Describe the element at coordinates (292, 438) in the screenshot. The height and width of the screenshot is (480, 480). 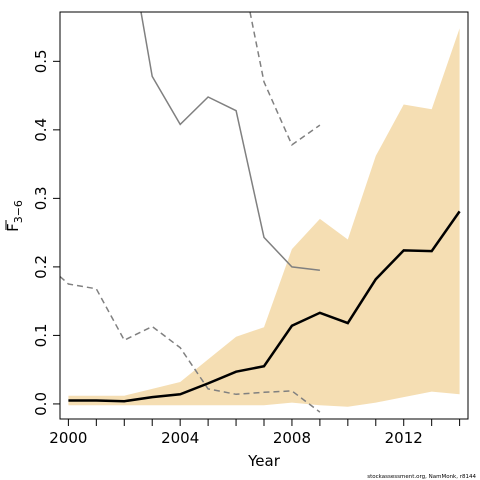
I see `x-tick-label: 2008` at that location.